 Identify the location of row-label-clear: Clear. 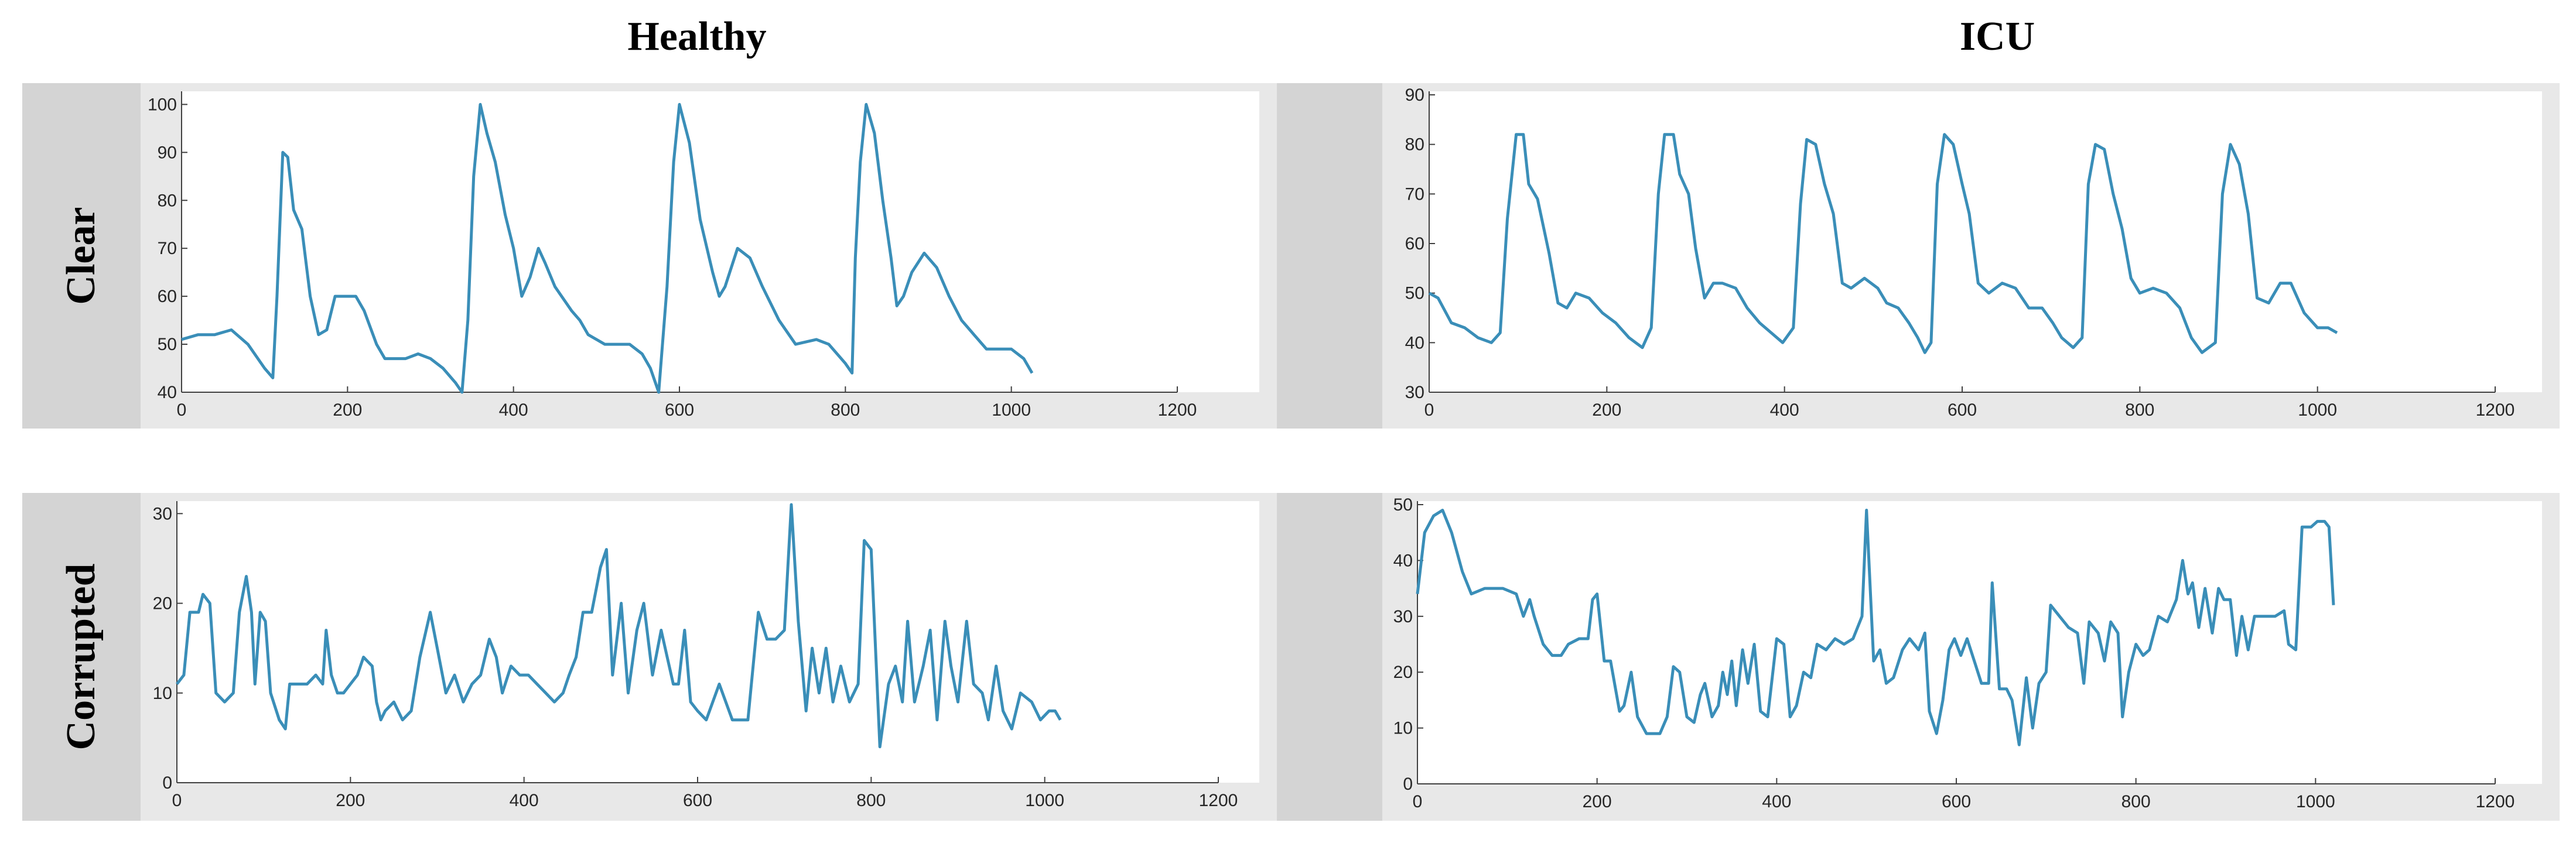
(81, 256).